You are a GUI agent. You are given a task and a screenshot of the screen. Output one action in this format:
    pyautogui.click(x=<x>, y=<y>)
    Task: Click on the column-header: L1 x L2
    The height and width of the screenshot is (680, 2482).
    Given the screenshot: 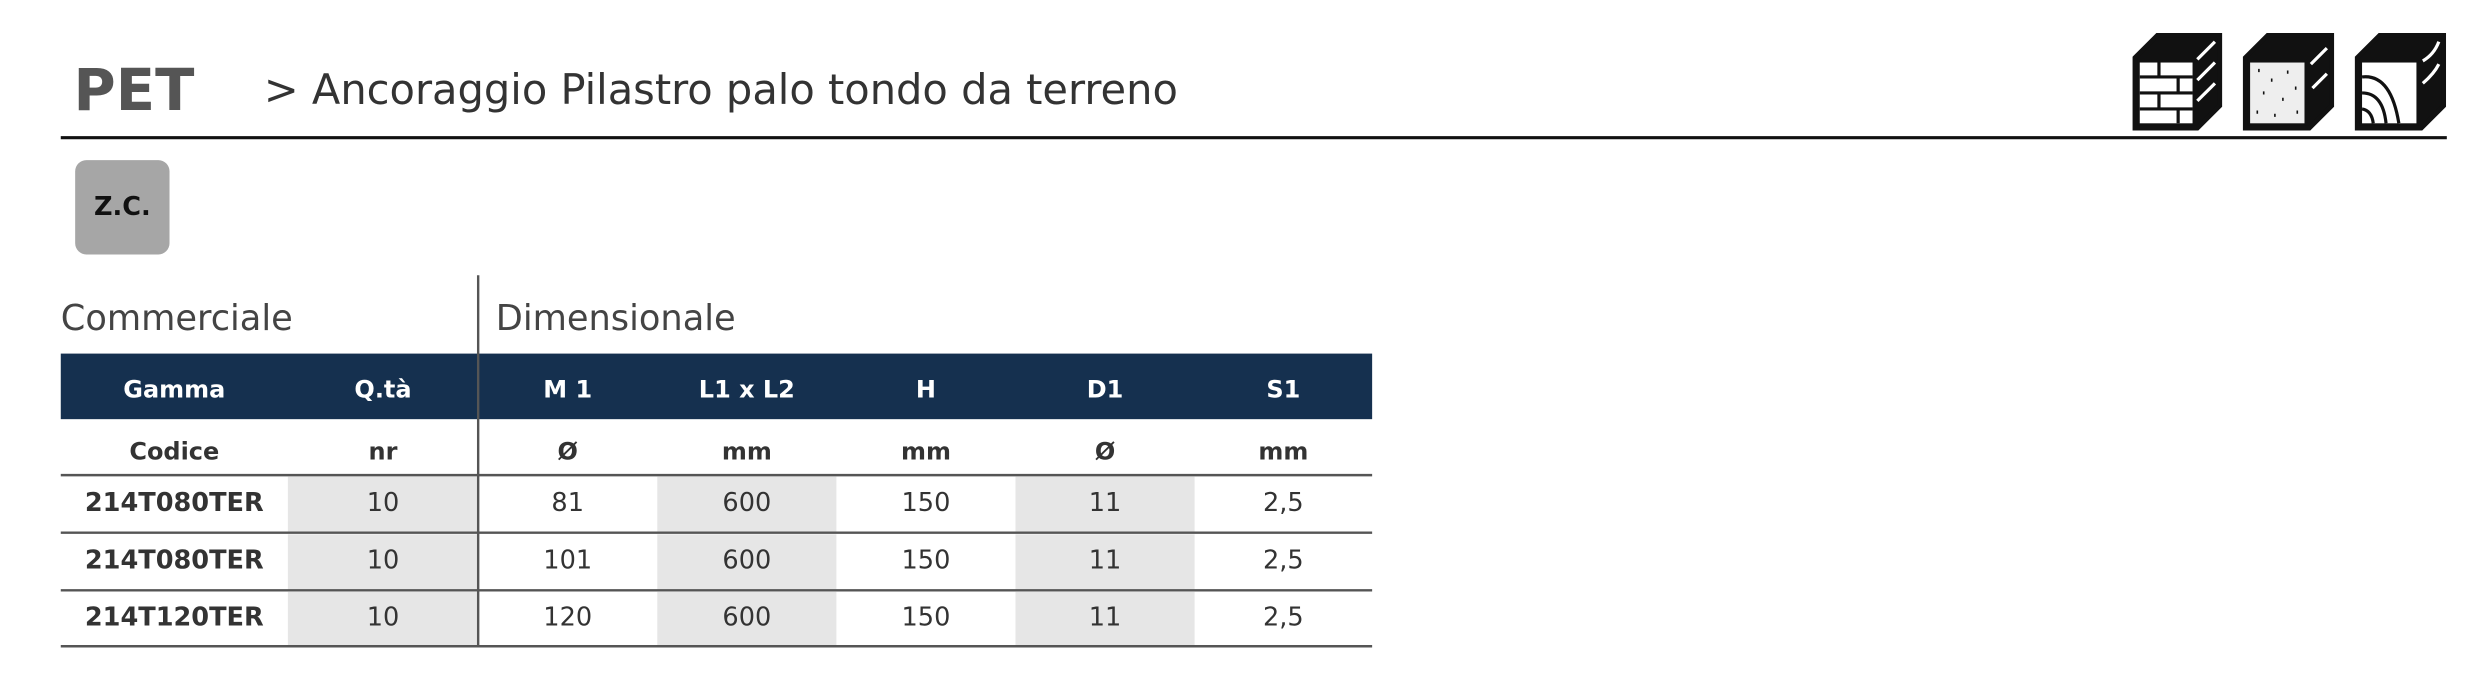 What is the action you would take?
    pyautogui.click(x=747, y=389)
    